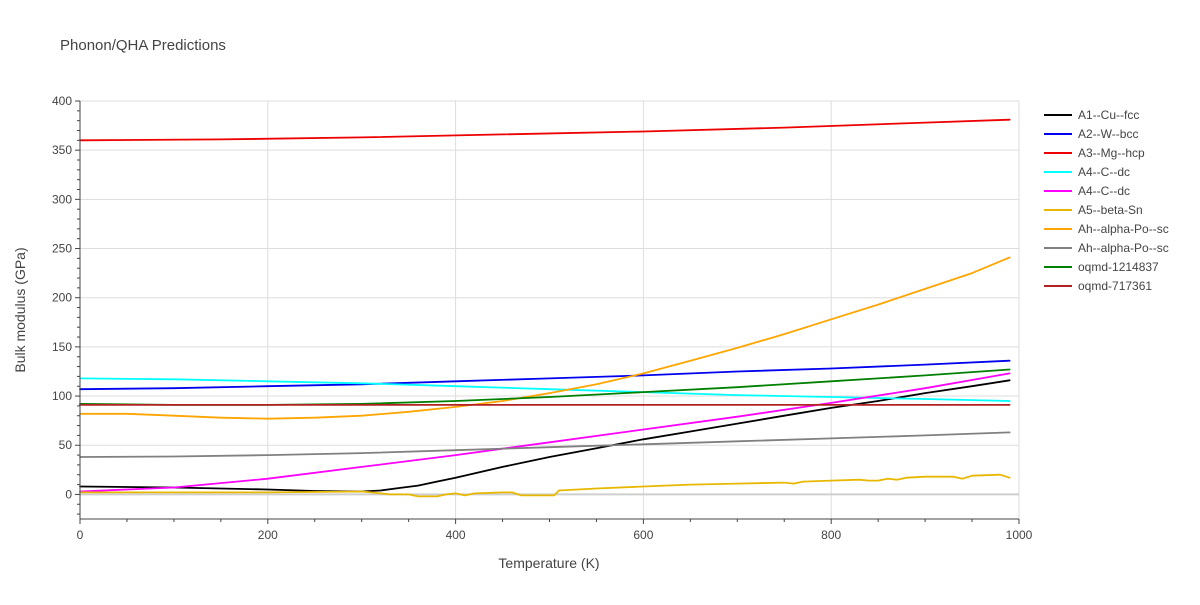  I want to click on y-tick-label: 250, so click(62, 249).